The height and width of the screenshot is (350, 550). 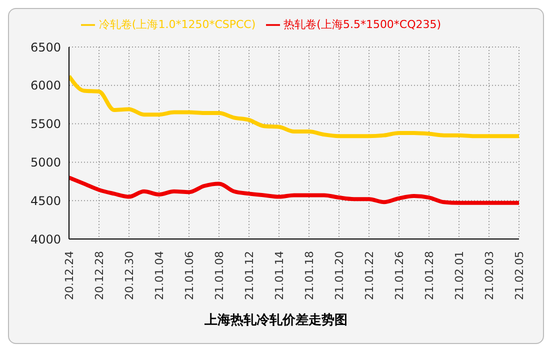 What do you see at coordinates (99, 275) in the screenshot?
I see `x-tick-label: 20.12.28` at bounding box center [99, 275].